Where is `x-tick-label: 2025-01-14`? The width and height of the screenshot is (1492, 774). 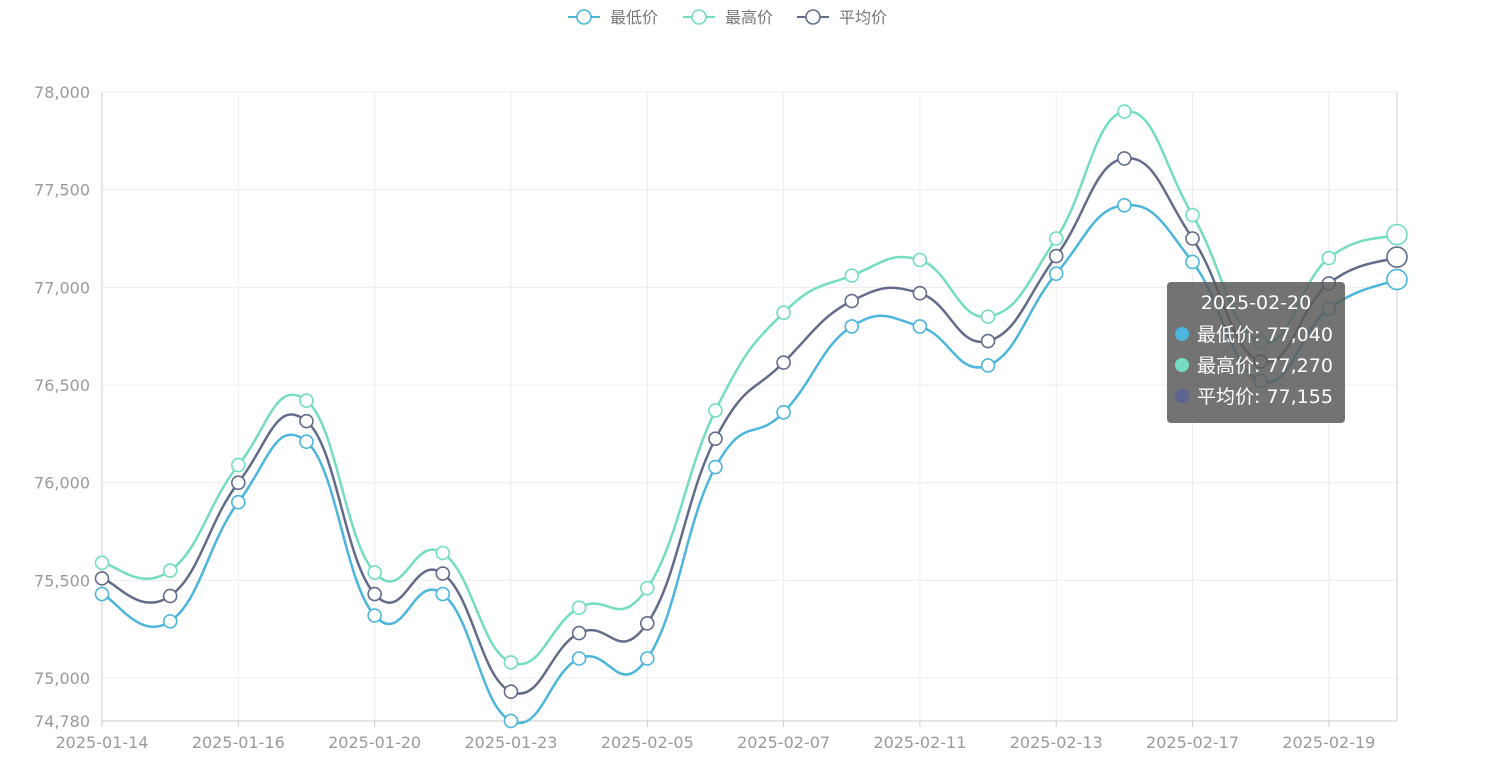 x-tick-label: 2025-01-14 is located at coordinates (102, 742).